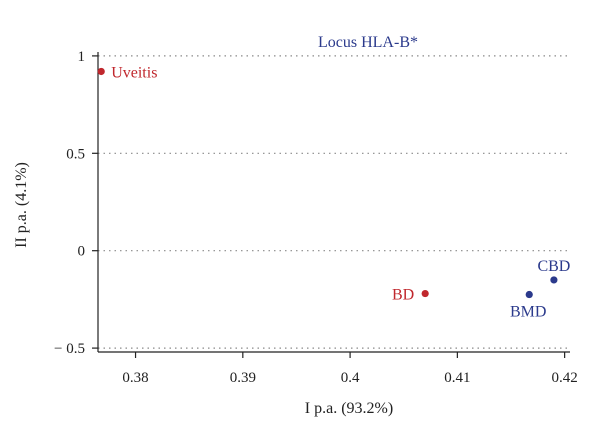 The width and height of the screenshot is (600, 441). What do you see at coordinates (349, 408) in the screenshot?
I see `x-axis-label: I p.a. (93.2%)` at bounding box center [349, 408].